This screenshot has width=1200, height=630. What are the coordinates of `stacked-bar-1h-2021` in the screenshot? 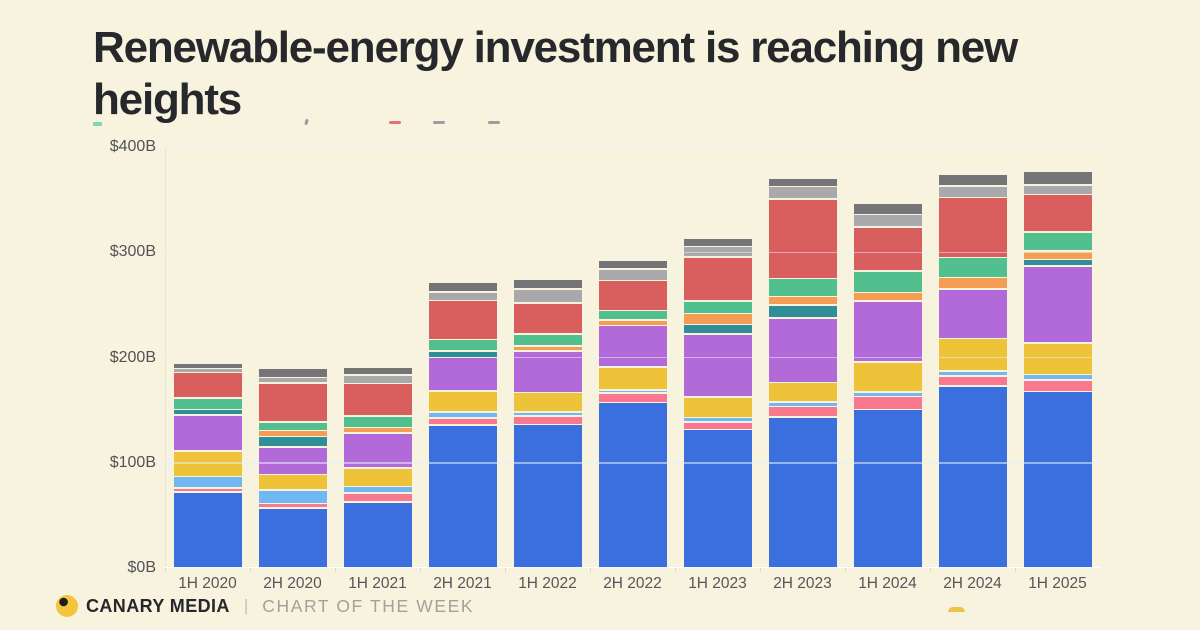 It's located at (377, 468).